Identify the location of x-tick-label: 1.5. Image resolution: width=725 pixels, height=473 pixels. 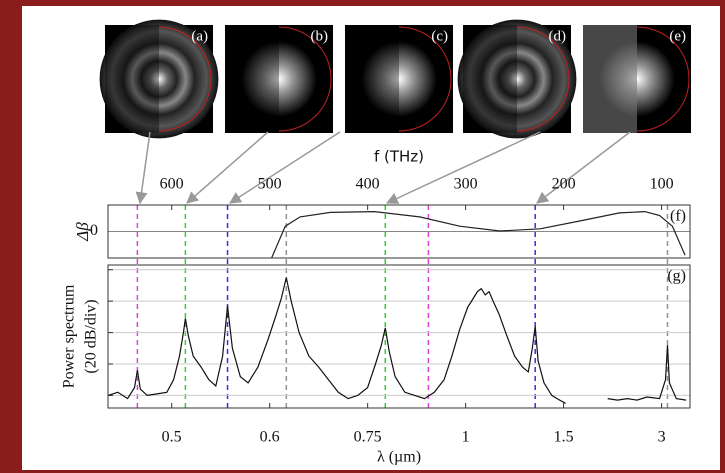
(564, 437).